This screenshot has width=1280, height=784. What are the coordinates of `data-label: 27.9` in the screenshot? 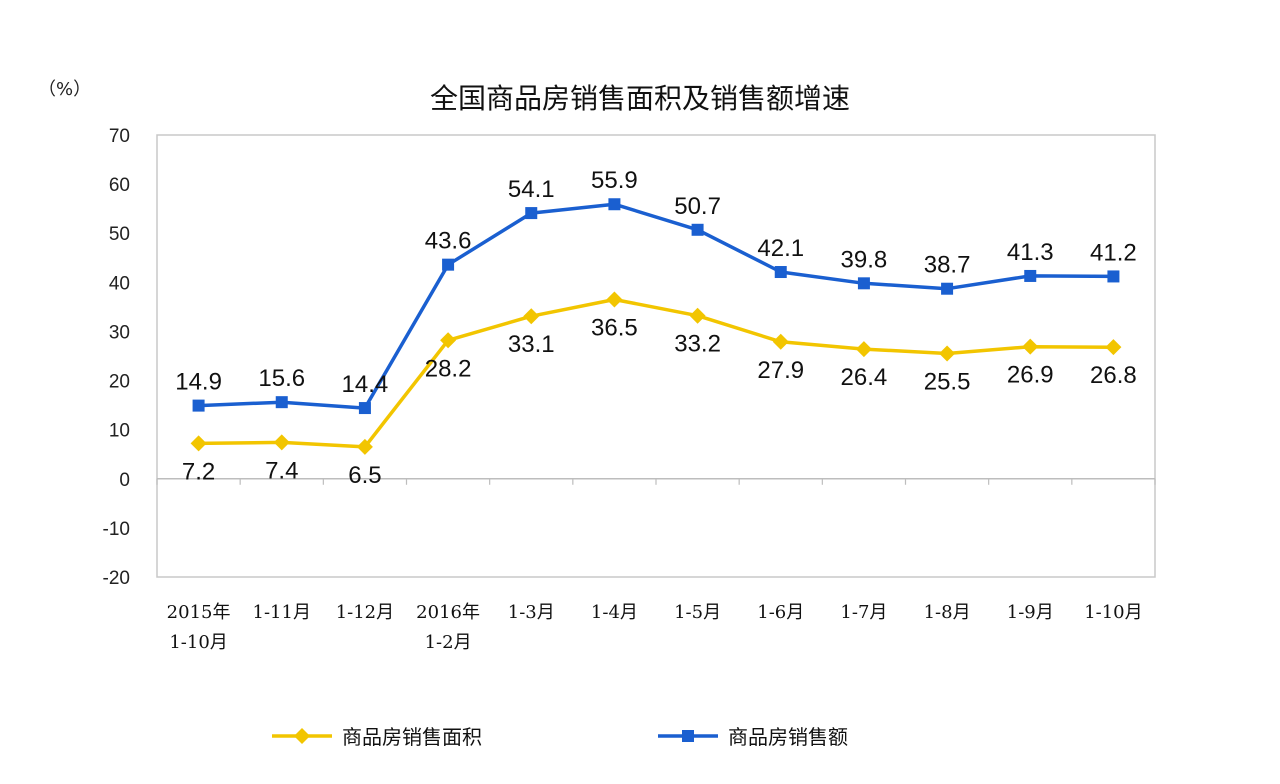 It's located at (780, 370).